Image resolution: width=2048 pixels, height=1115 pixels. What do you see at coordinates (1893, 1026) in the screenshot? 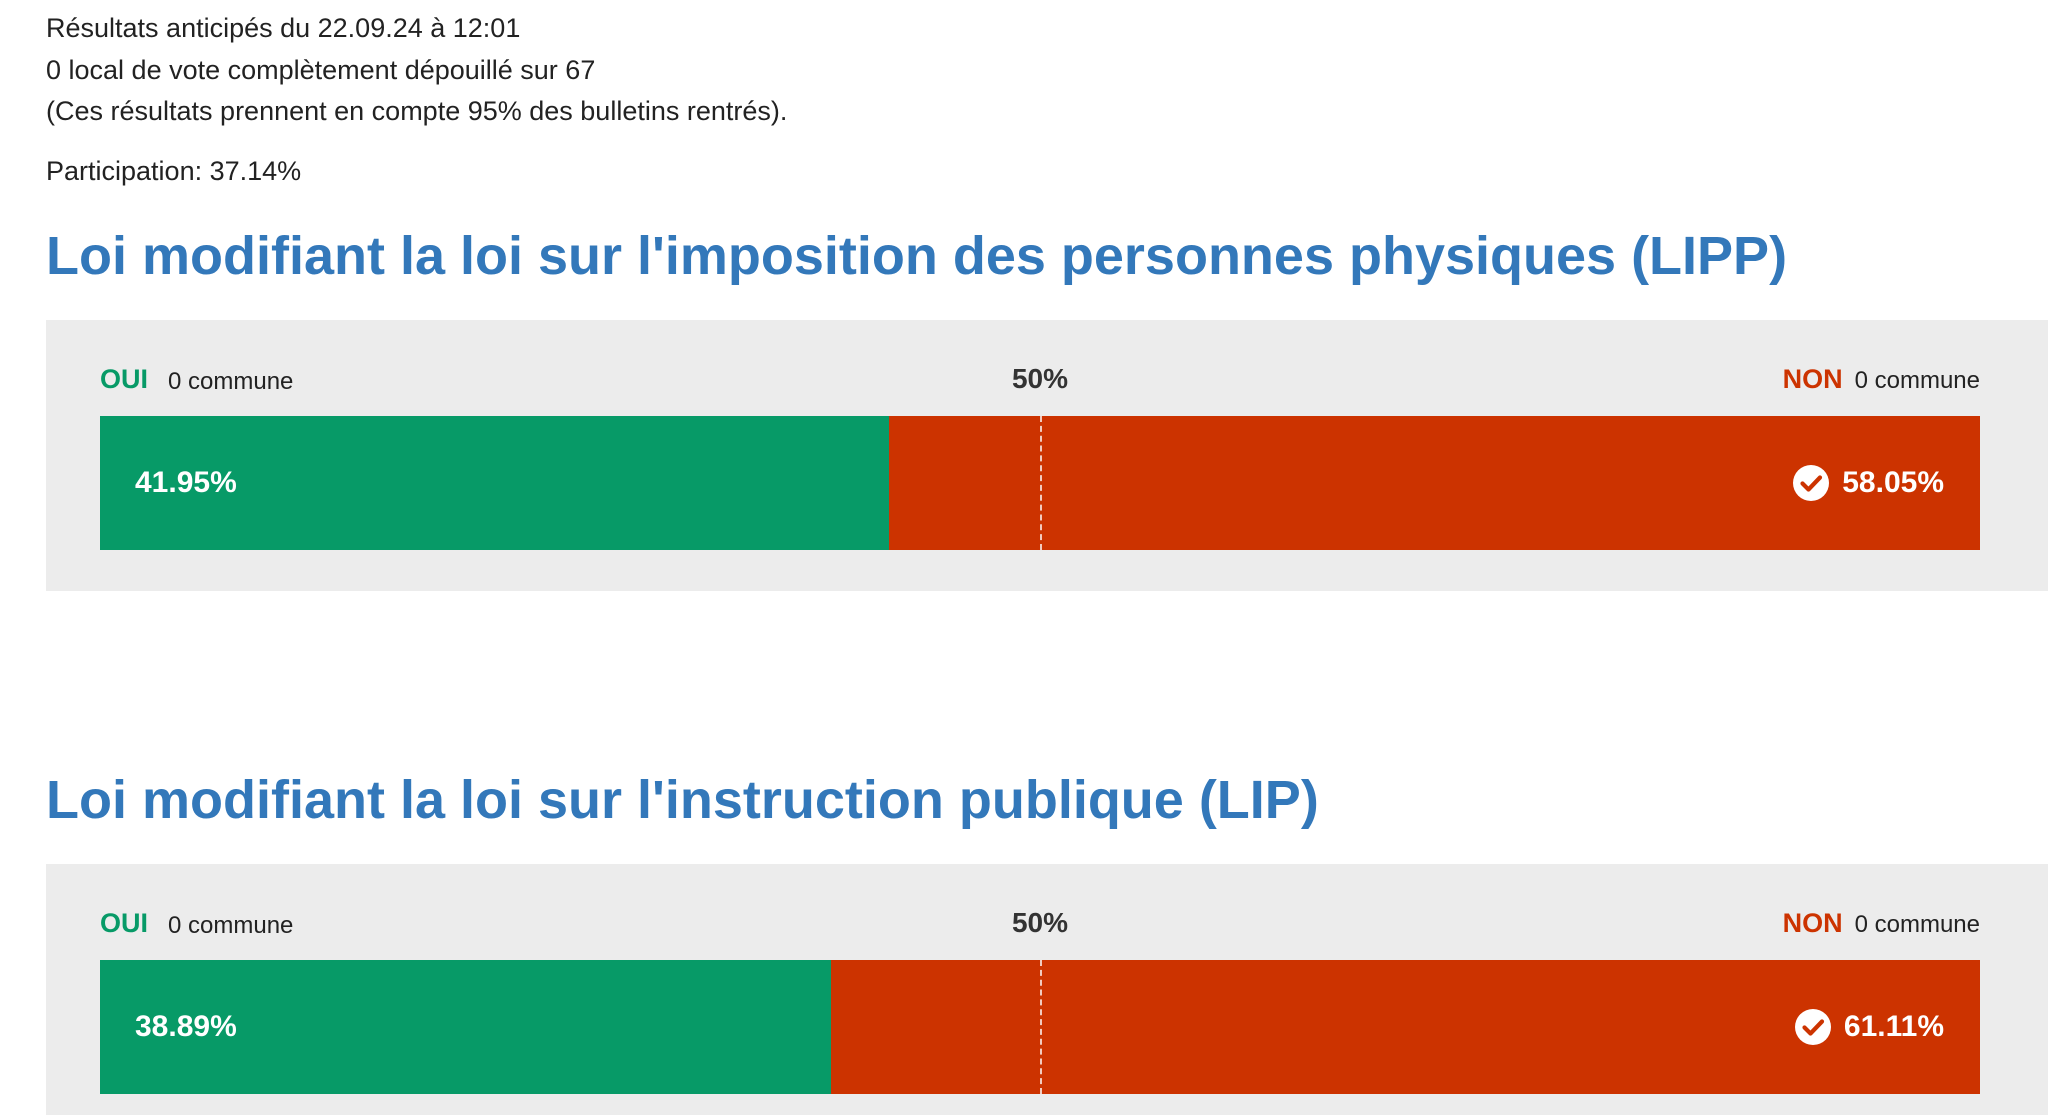
I see `no-percentage: 61.11%` at bounding box center [1893, 1026].